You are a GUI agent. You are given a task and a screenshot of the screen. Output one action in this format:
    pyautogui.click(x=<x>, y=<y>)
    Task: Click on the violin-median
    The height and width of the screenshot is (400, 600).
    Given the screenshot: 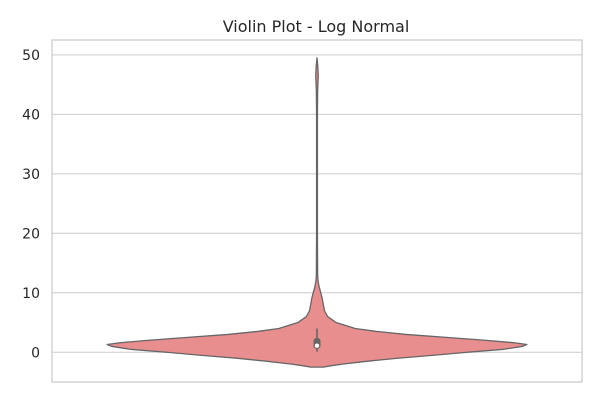 What is the action you would take?
    pyautogui.click(x=317, y=345)
    